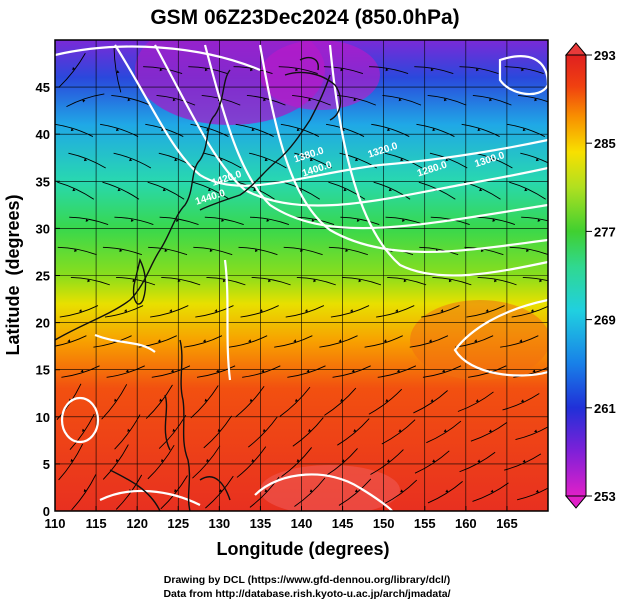 This screenshot has height=605, width=619. I want to click on y-tick-label: 0, so click(46, 511).